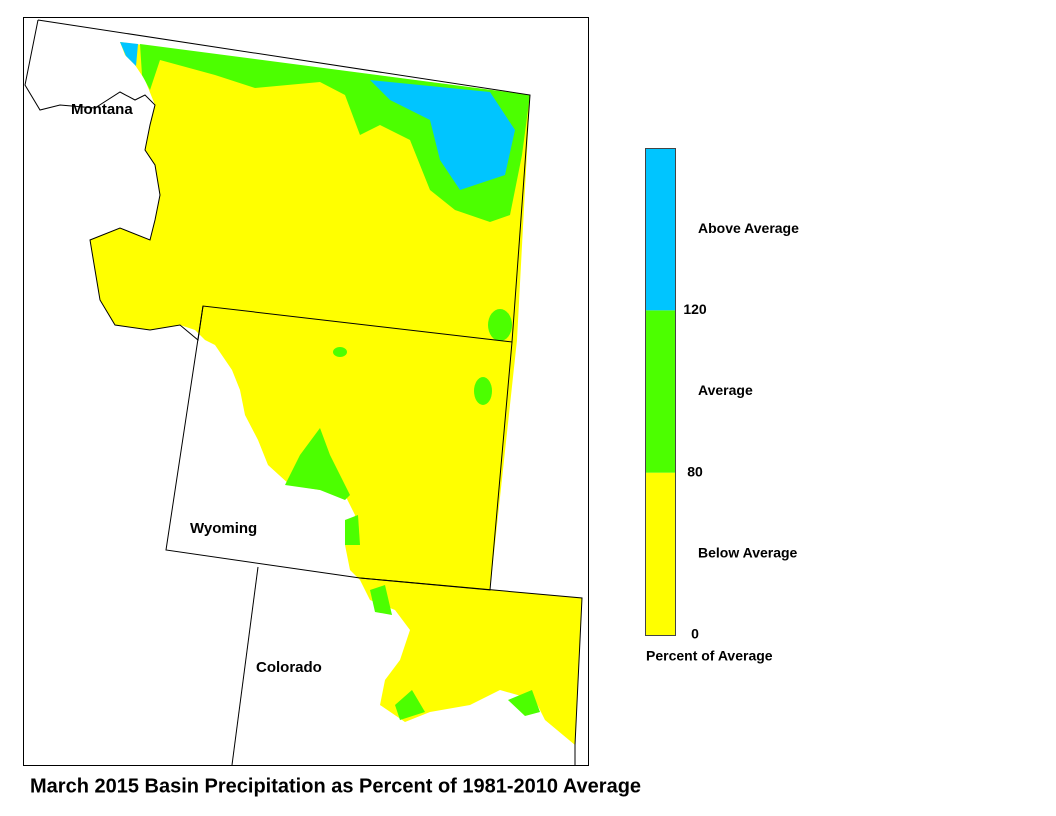  I want to click on legend-tick-label: 0, so click(695, 634).